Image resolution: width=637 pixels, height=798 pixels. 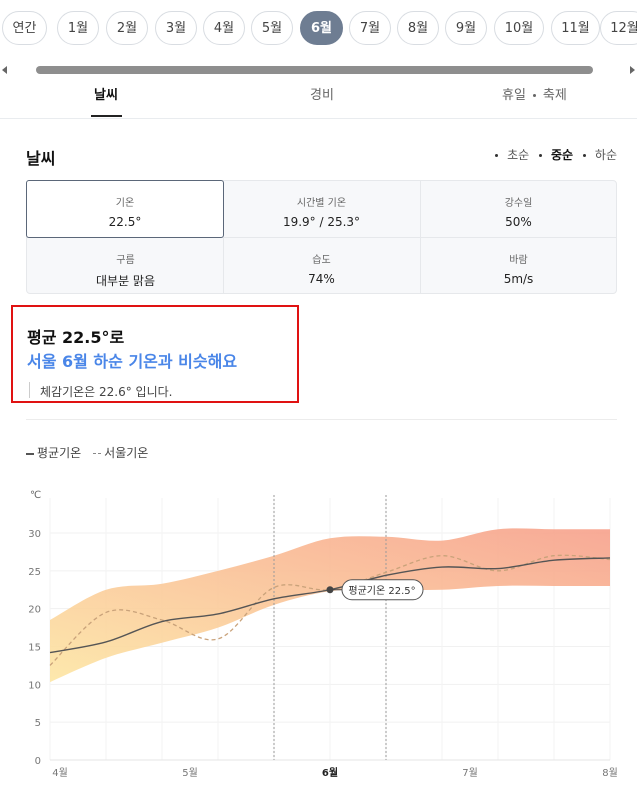 I want to click on summary-average: 평균 22.5°로, so click(x=76, y=337).